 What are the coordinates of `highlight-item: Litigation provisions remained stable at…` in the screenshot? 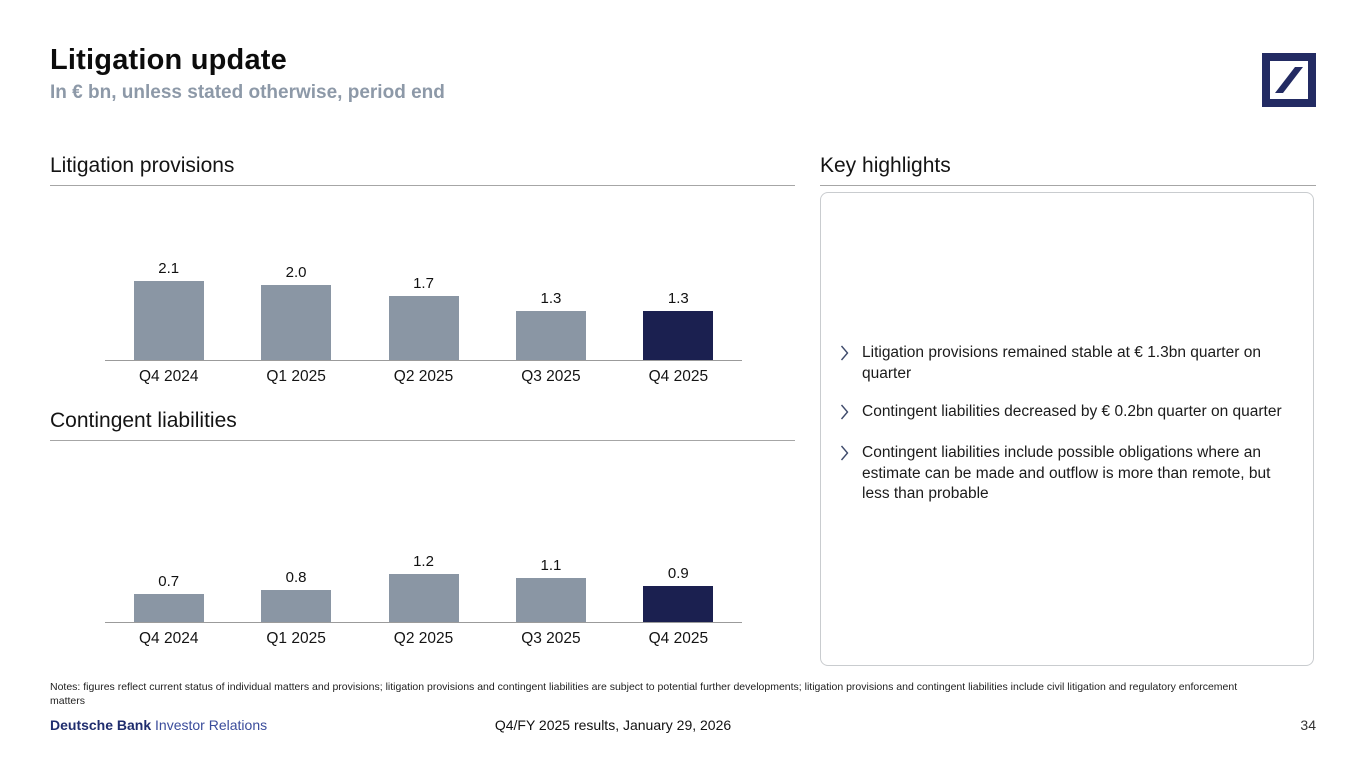 It's located at (1067, 363).